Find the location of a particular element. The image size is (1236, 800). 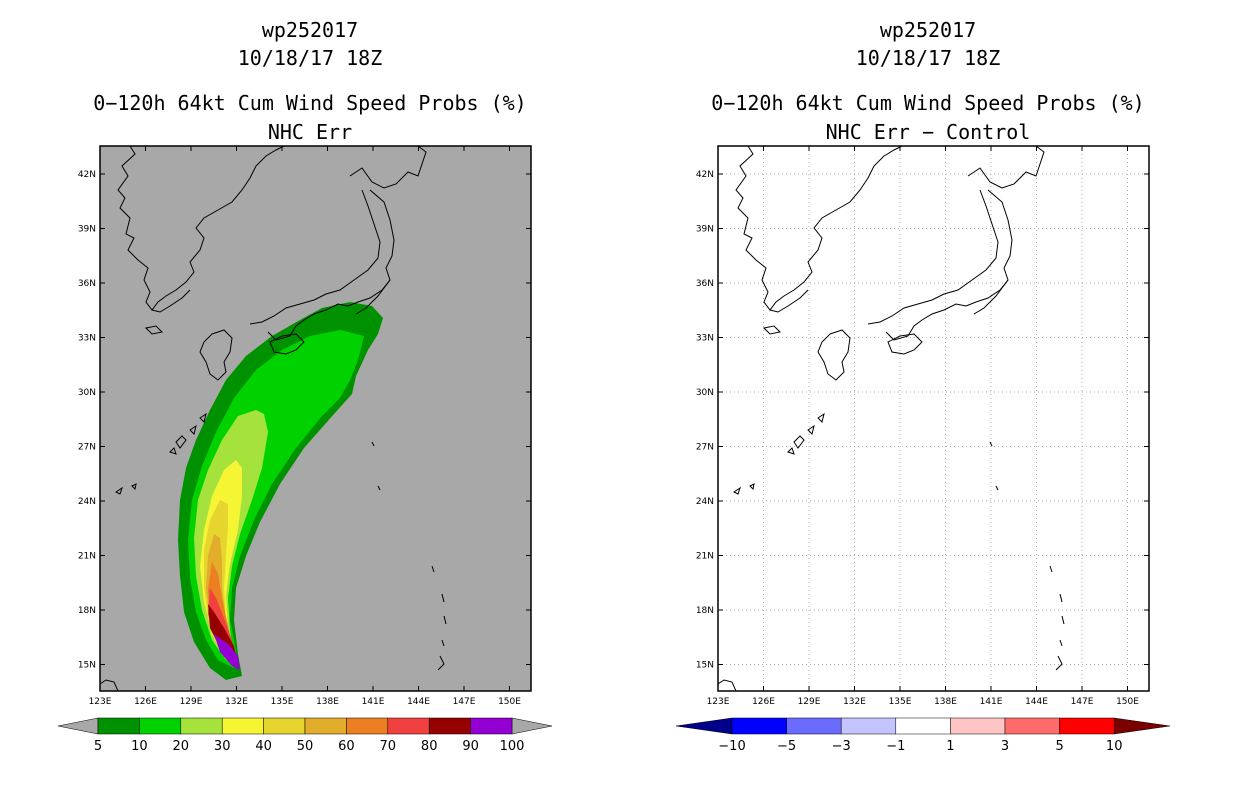

left-lat-label: 33N is located at coordinates (87, 339).